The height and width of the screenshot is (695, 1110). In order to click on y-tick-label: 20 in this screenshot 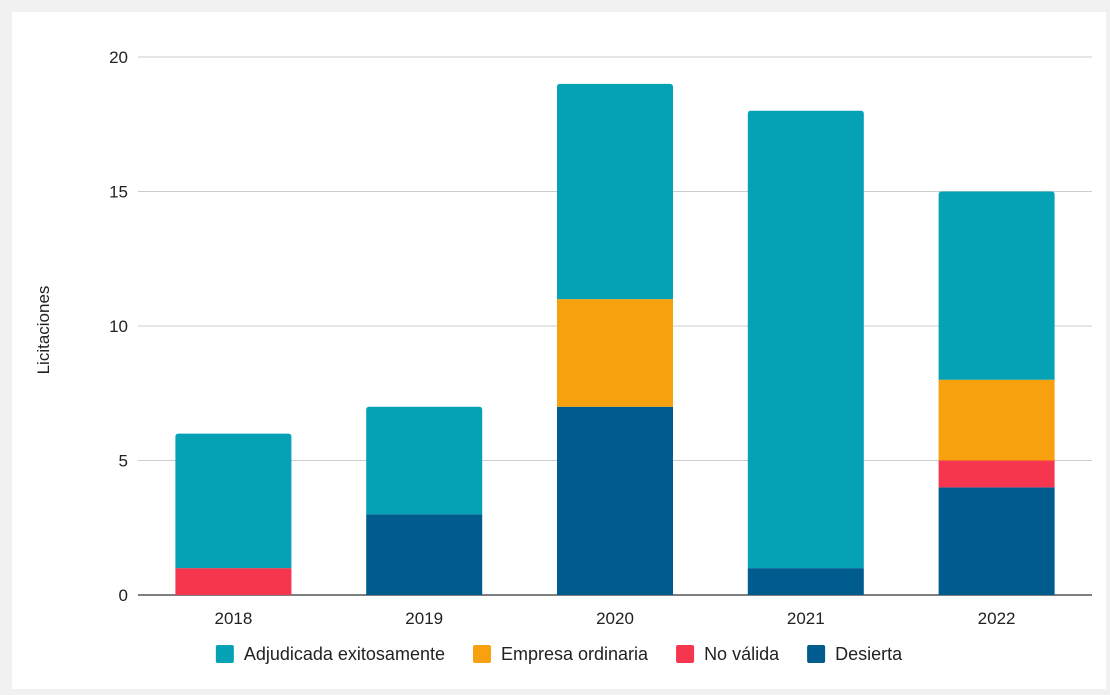, I will do `click(118, 57)`.